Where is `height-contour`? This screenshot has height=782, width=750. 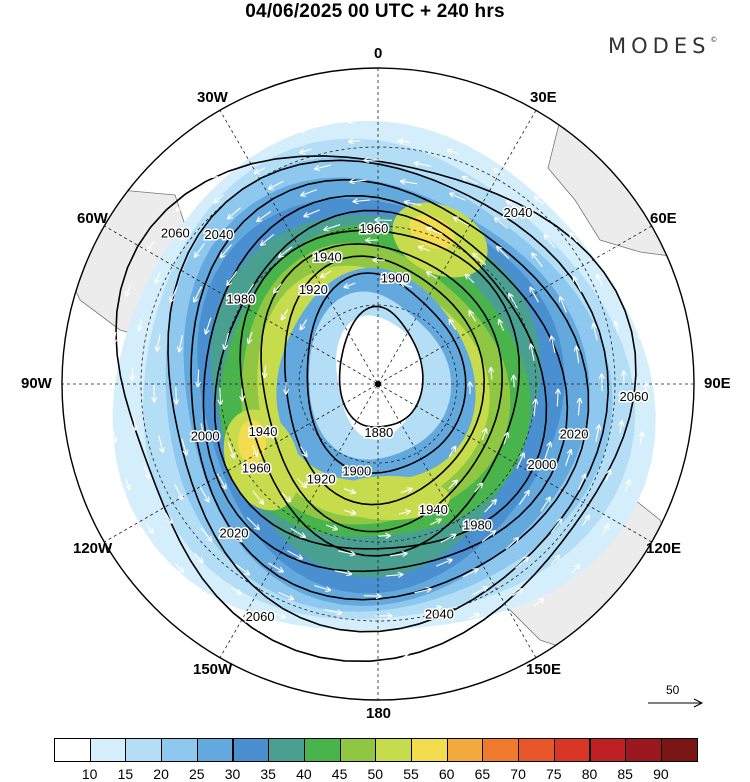 height-contour is located at coordinates (384, 380).